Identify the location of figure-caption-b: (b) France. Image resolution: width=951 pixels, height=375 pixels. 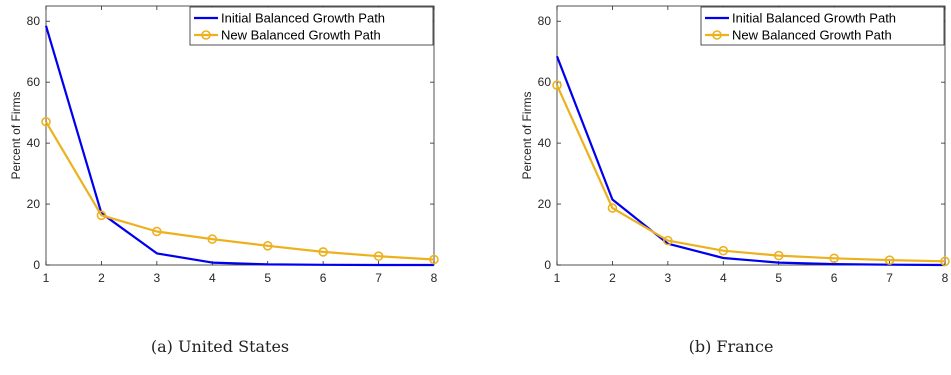
(731, 346).